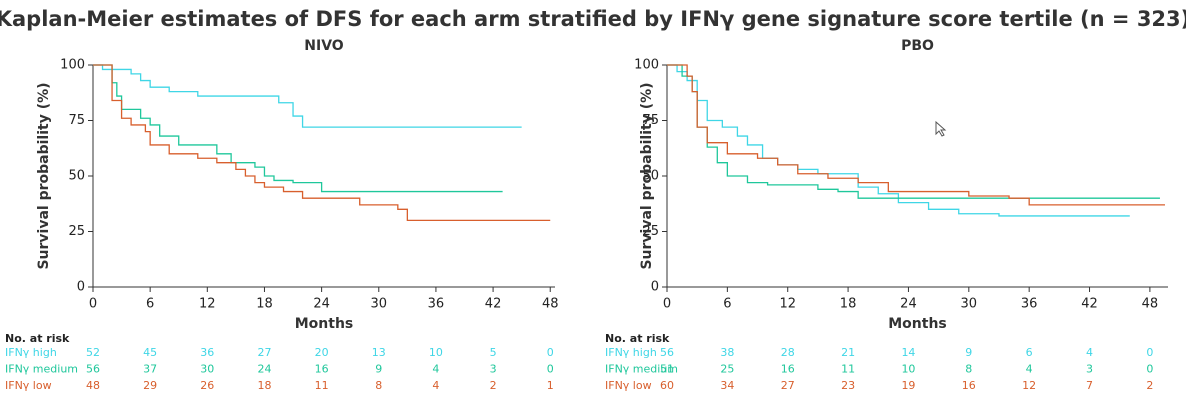 The height and width of the screenshot is (406, 1186). Describe the element at coordinates (324, 324) in the screenshot. I see `x-axis-label: Months` at that location.